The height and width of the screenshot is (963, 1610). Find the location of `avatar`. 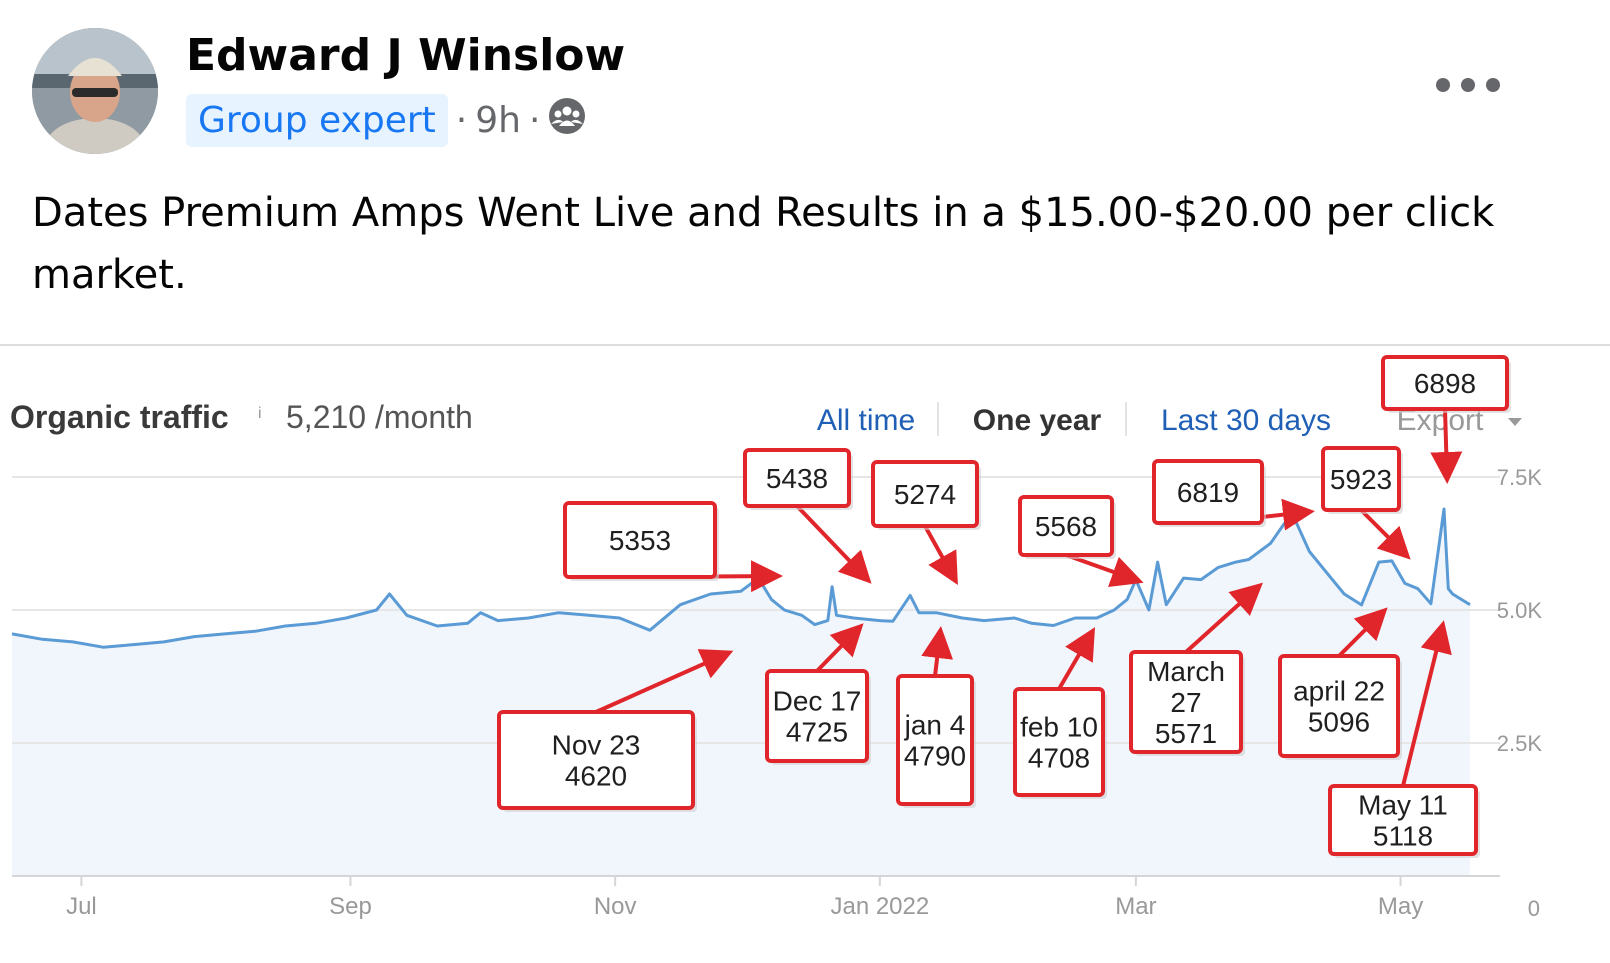

avatar is located at coordinates (95, 91).